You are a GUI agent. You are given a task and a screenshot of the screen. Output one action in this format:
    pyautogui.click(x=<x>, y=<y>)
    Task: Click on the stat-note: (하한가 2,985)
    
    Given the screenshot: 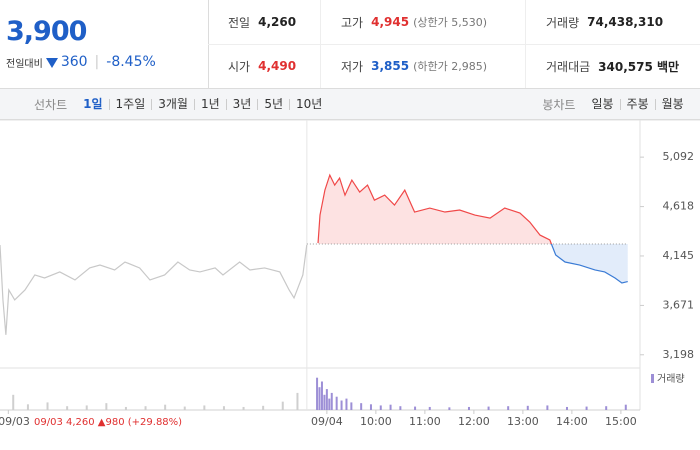 What is the action you would take?
    pyautogui.click(x=450, y=66)
    